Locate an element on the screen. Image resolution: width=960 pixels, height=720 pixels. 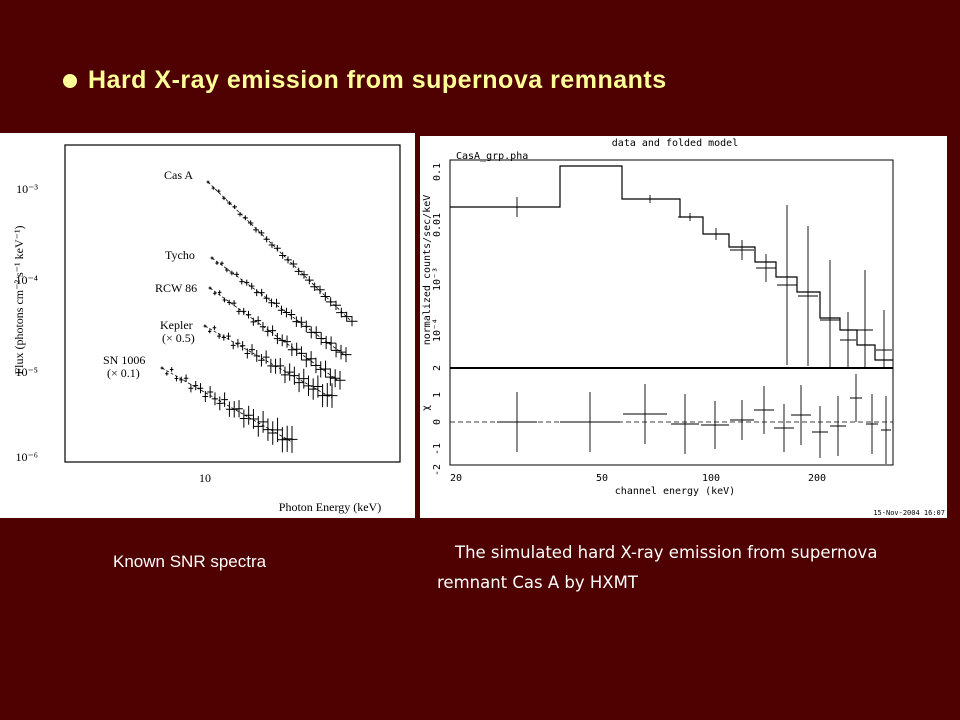
bullet is located at coordinates (70, 81).